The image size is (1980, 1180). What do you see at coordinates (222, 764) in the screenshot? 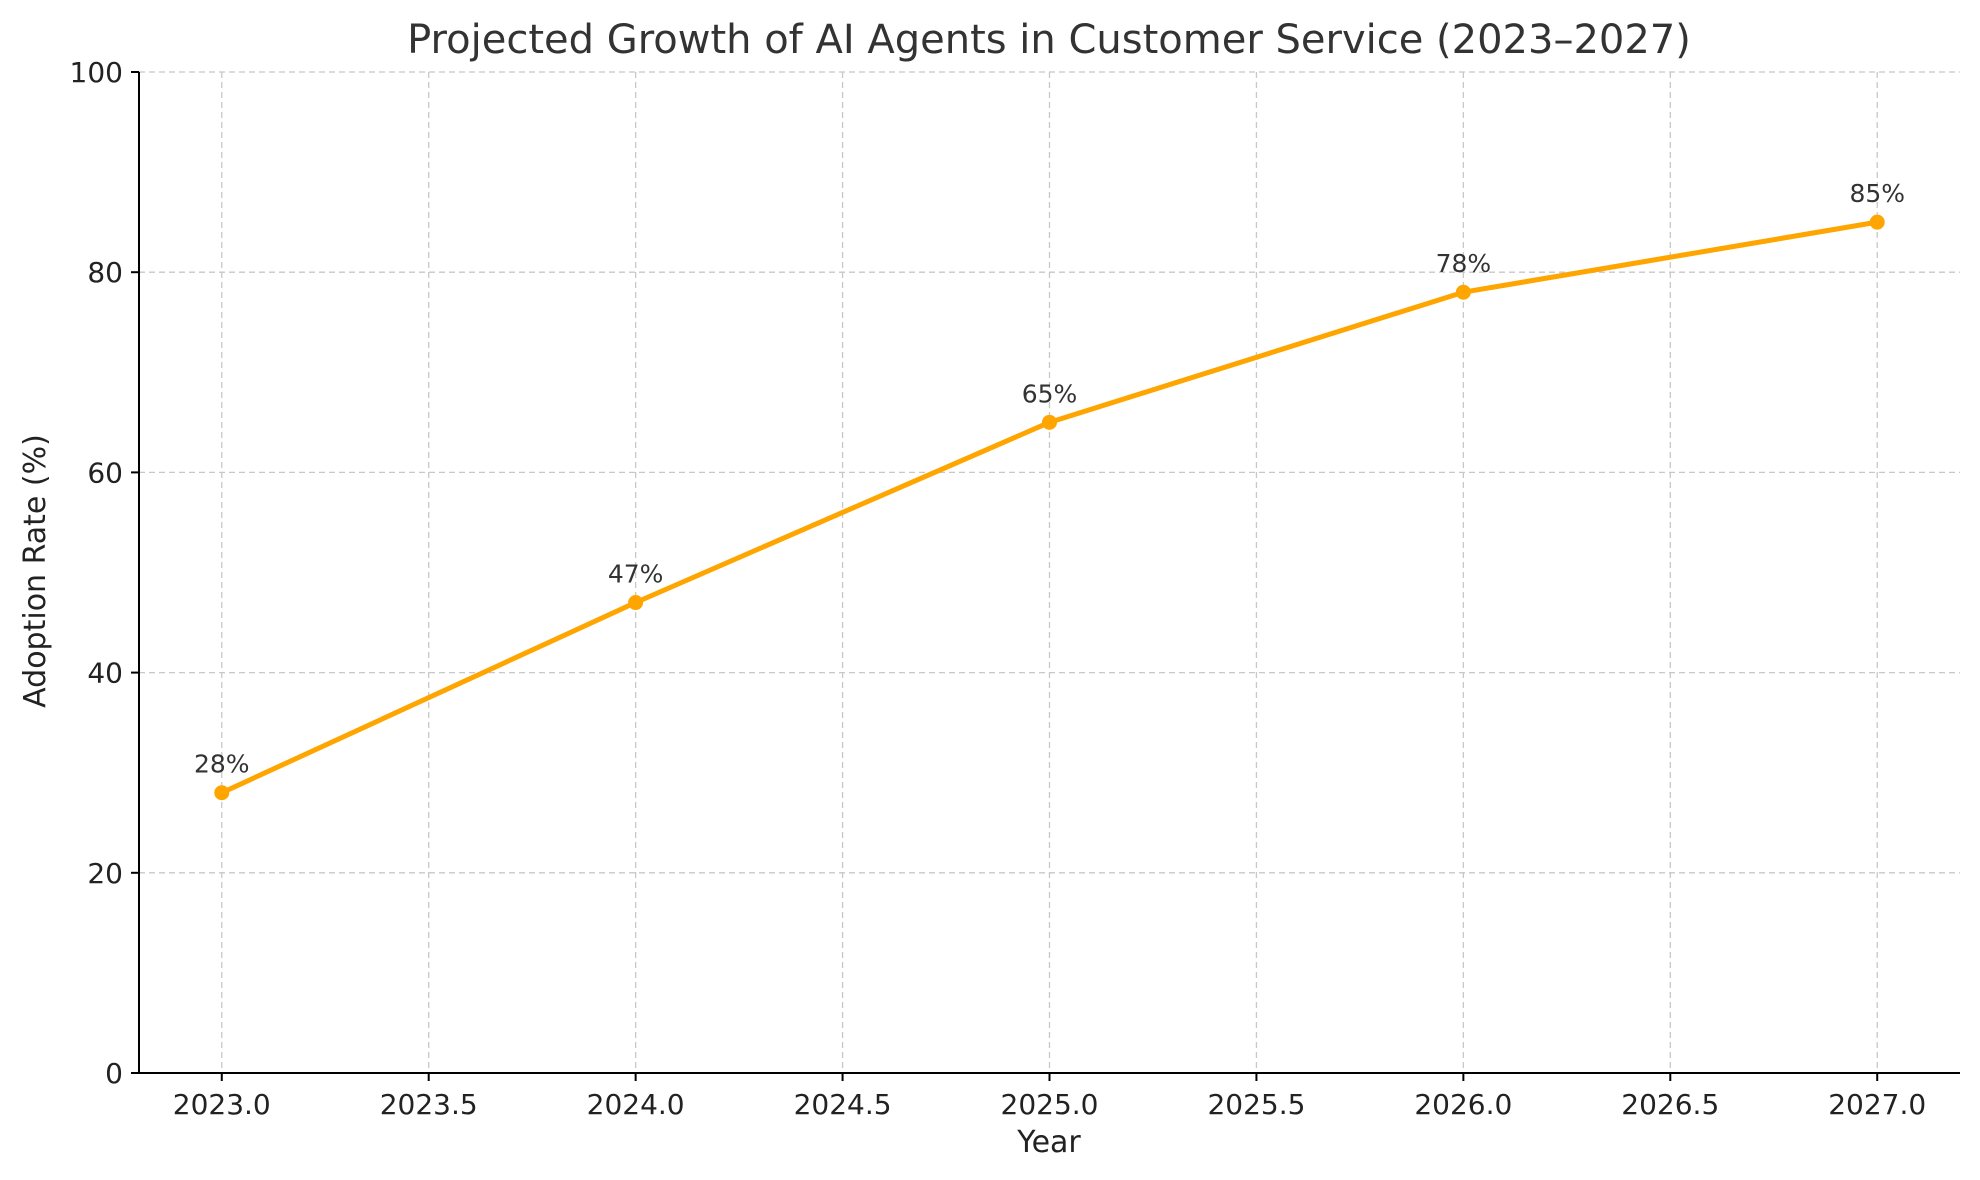
I see `data-label: 28%` at bounding box center [222, 764].